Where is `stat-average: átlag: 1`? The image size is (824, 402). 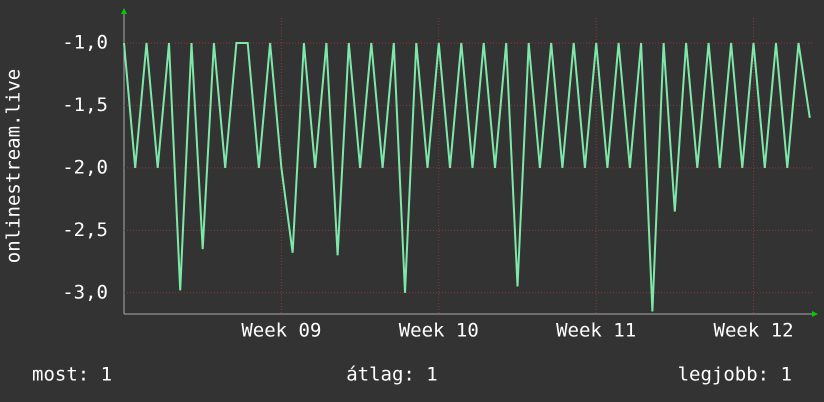 stat-average: átlag: 1 is located at coordinates (392, 375).